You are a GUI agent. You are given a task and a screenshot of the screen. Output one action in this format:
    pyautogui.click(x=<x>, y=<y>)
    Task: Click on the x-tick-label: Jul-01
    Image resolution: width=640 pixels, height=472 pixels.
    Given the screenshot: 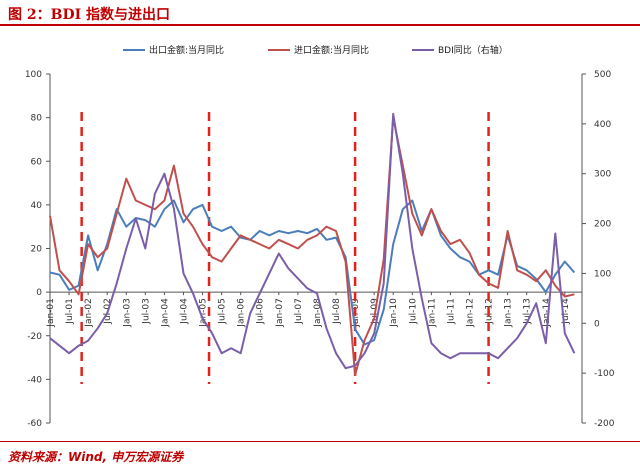 What is the action you would take?
    pyautogui.click(x=70, y=311)
    